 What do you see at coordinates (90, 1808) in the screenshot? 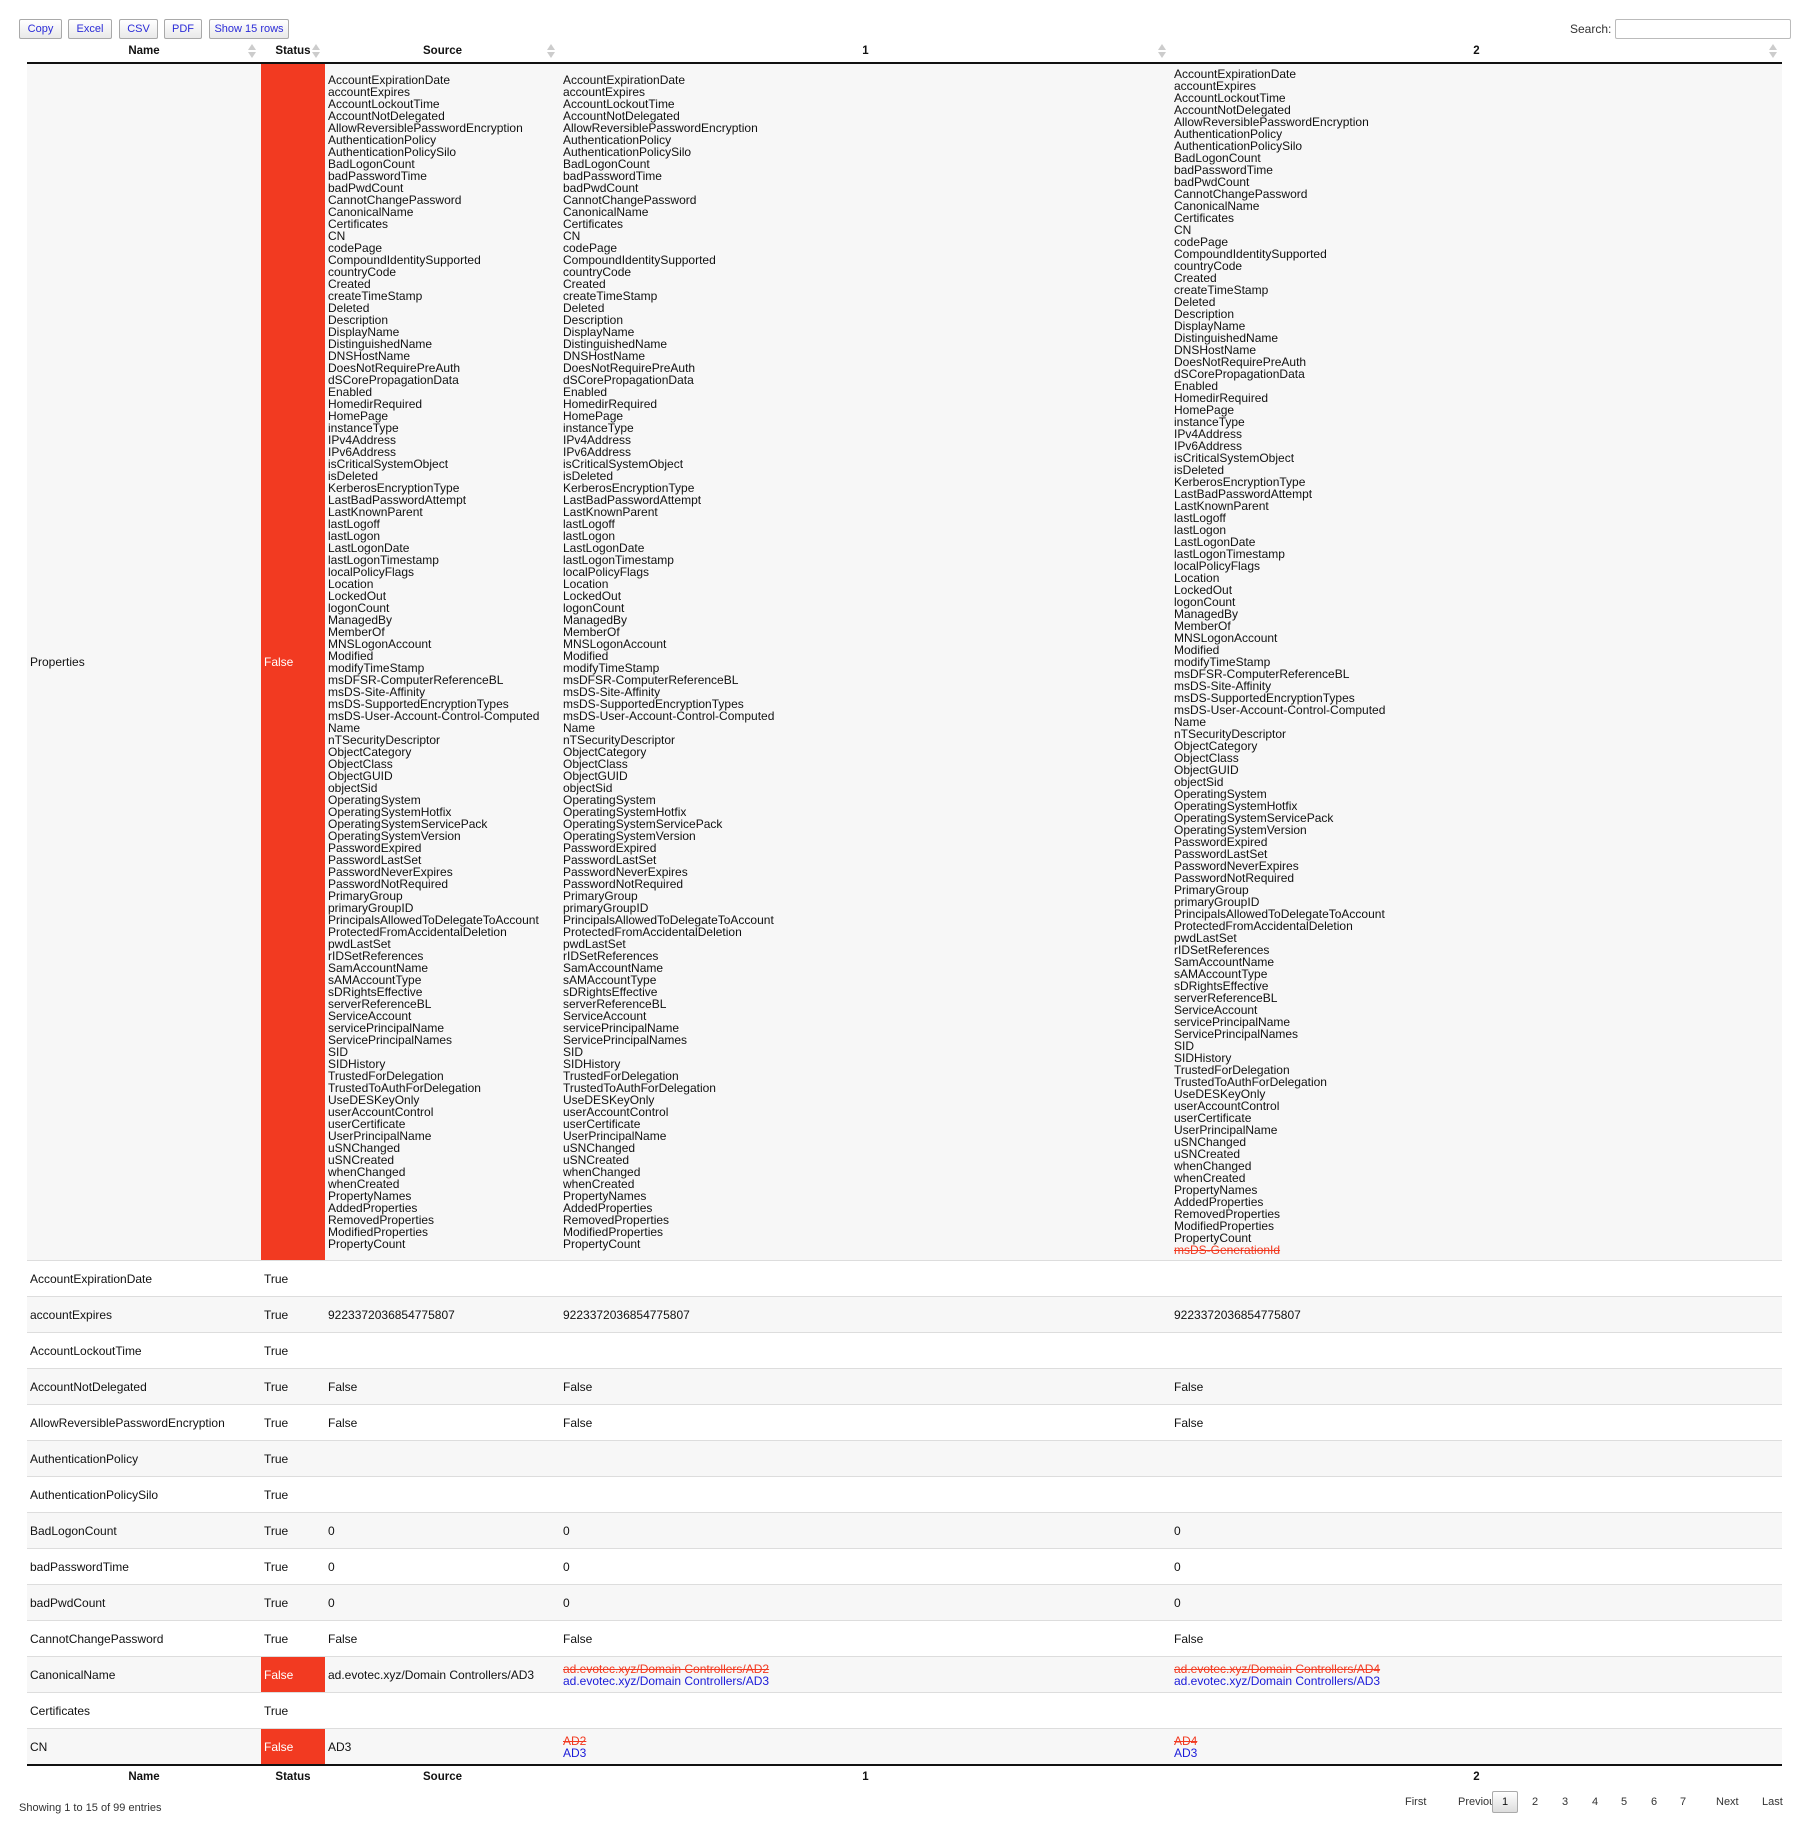
I see `table-info: Showing 1 to 15 of 99 entries` at bounding box center [90, 1808].